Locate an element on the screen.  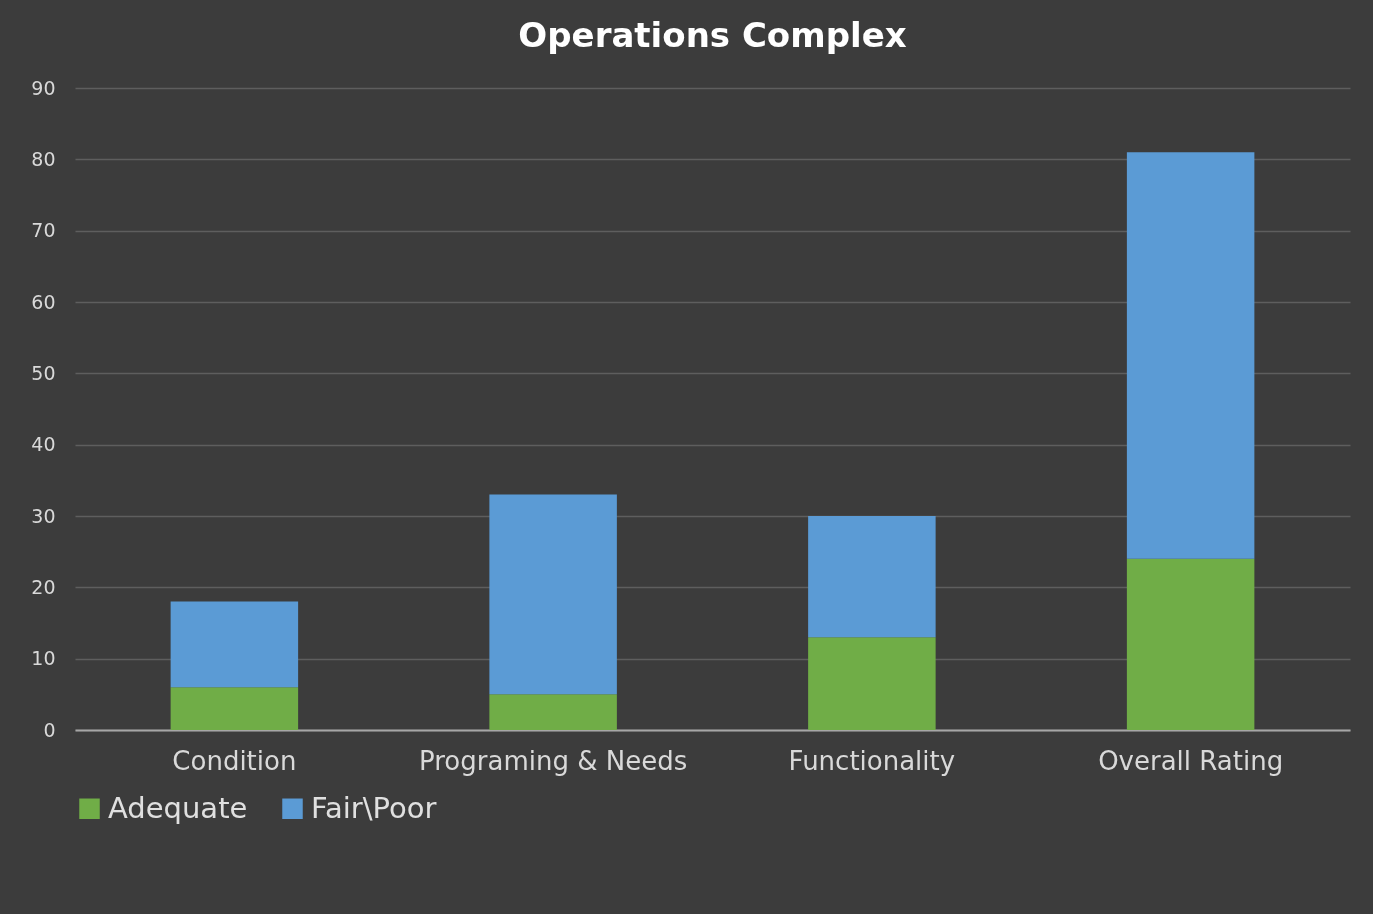
y-tick-label: 0 is located at coordinates (49, 729).